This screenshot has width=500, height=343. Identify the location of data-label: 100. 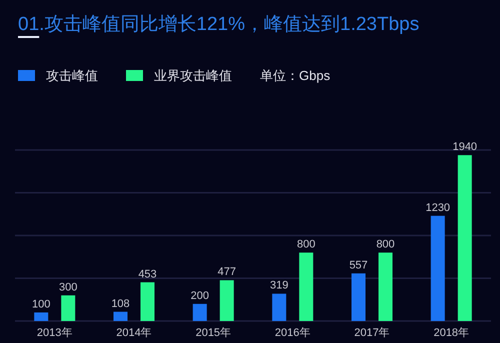
(41, 304).